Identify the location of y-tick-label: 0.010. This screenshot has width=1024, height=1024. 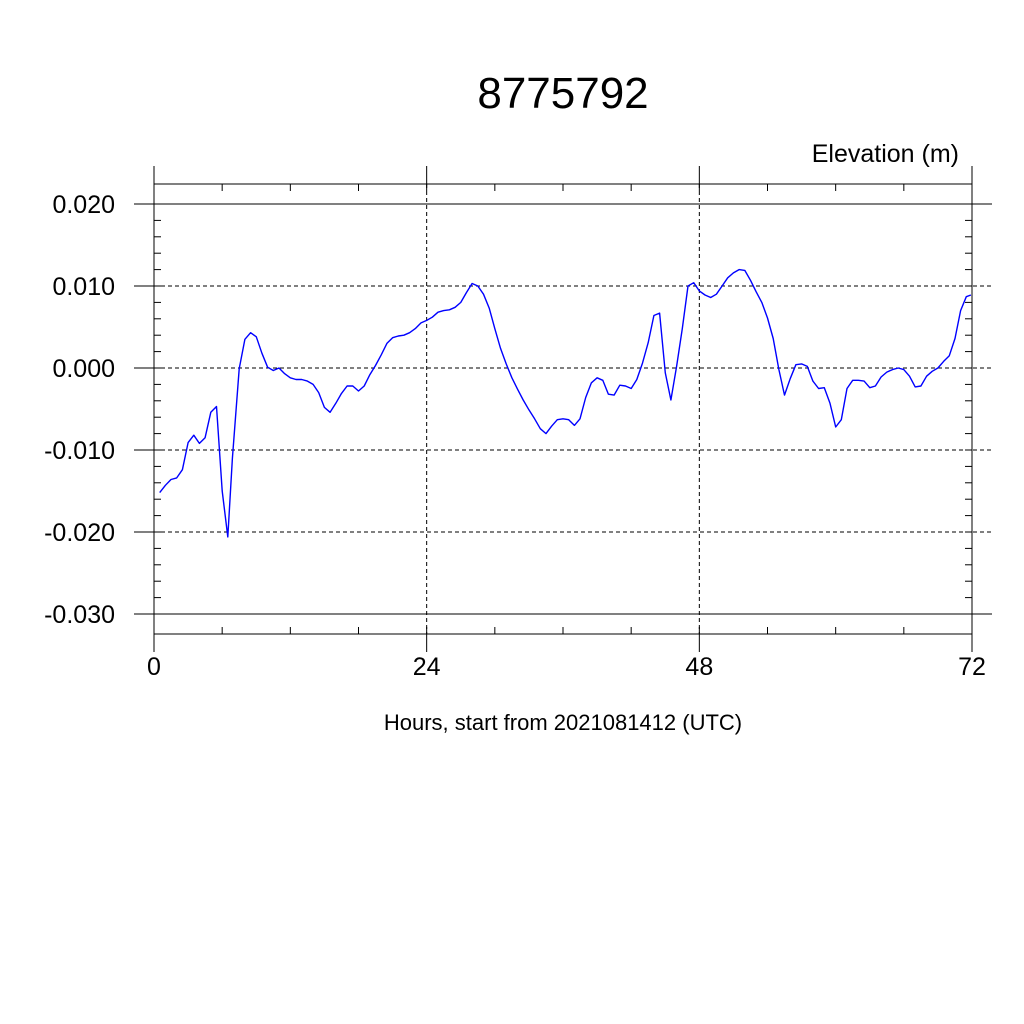
(83, 287).